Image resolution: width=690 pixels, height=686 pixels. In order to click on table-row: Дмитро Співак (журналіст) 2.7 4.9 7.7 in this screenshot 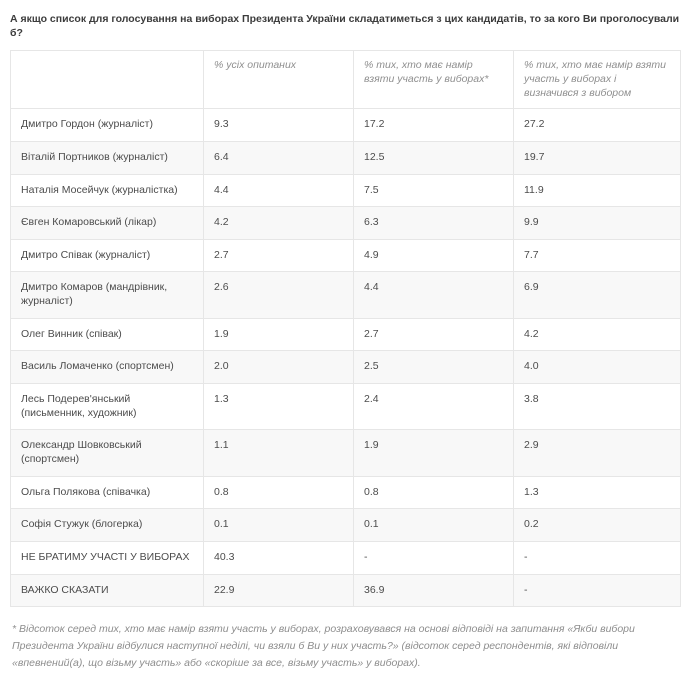, I will do `click(345, 255)`.